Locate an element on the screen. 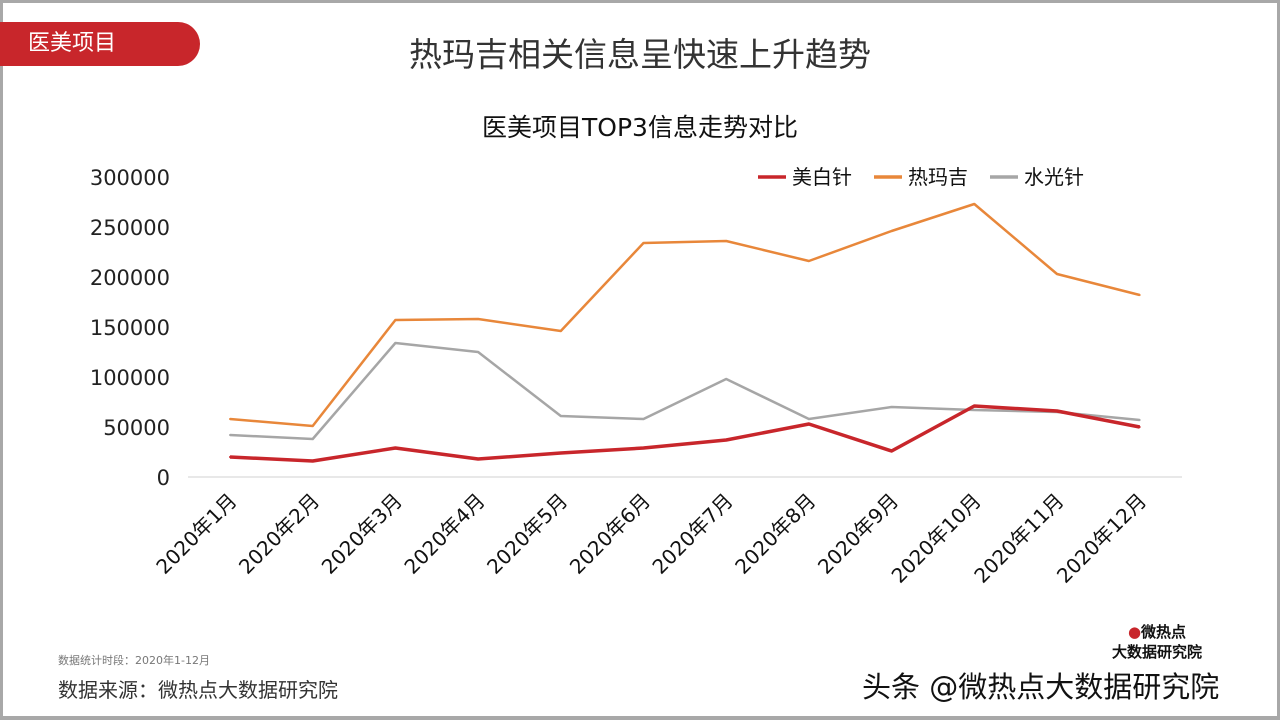 The width and height of the screenshot is (1280, 720). legend-label: 热玛吉 is located at coordinates (938, 177).